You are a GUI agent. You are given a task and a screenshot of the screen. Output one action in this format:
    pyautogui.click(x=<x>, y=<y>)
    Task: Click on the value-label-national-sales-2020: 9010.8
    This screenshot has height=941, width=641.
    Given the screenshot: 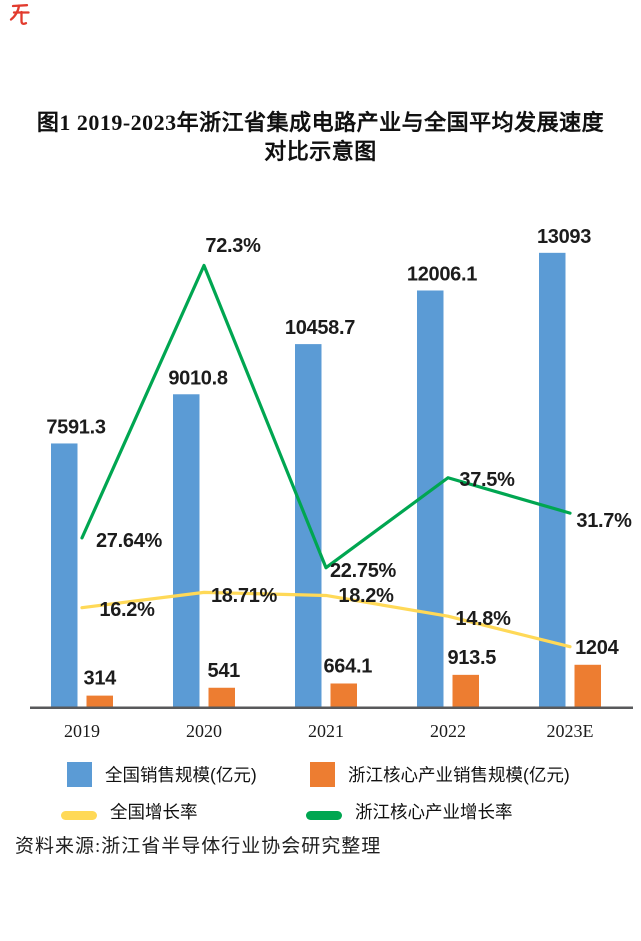 What is the action you would take?
    pyautogui.click(x=198, y=378)
    